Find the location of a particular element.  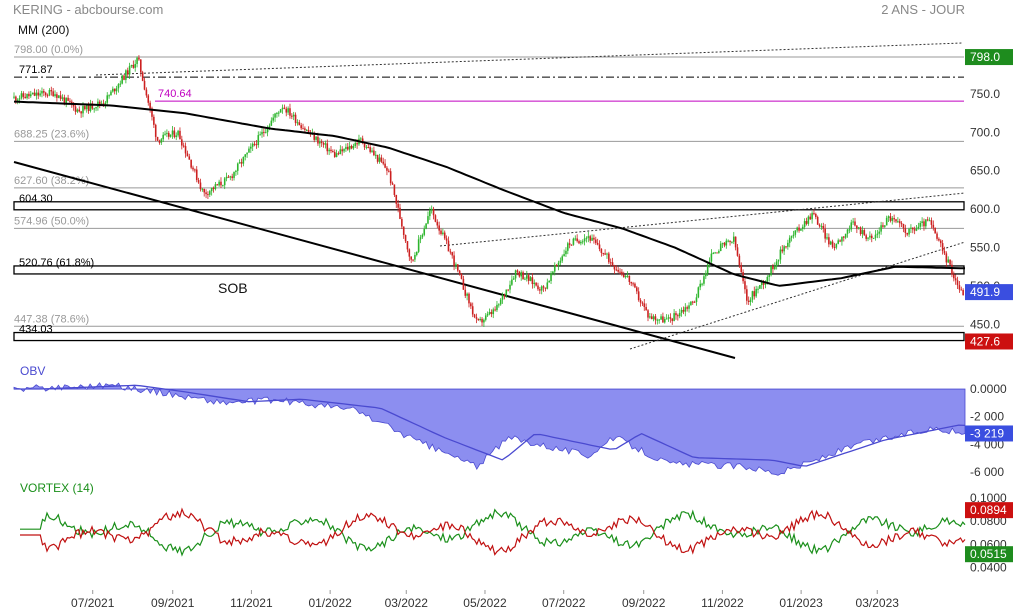

chart-period: 2 ANS - JOUR is located at coordinates (923, 9).